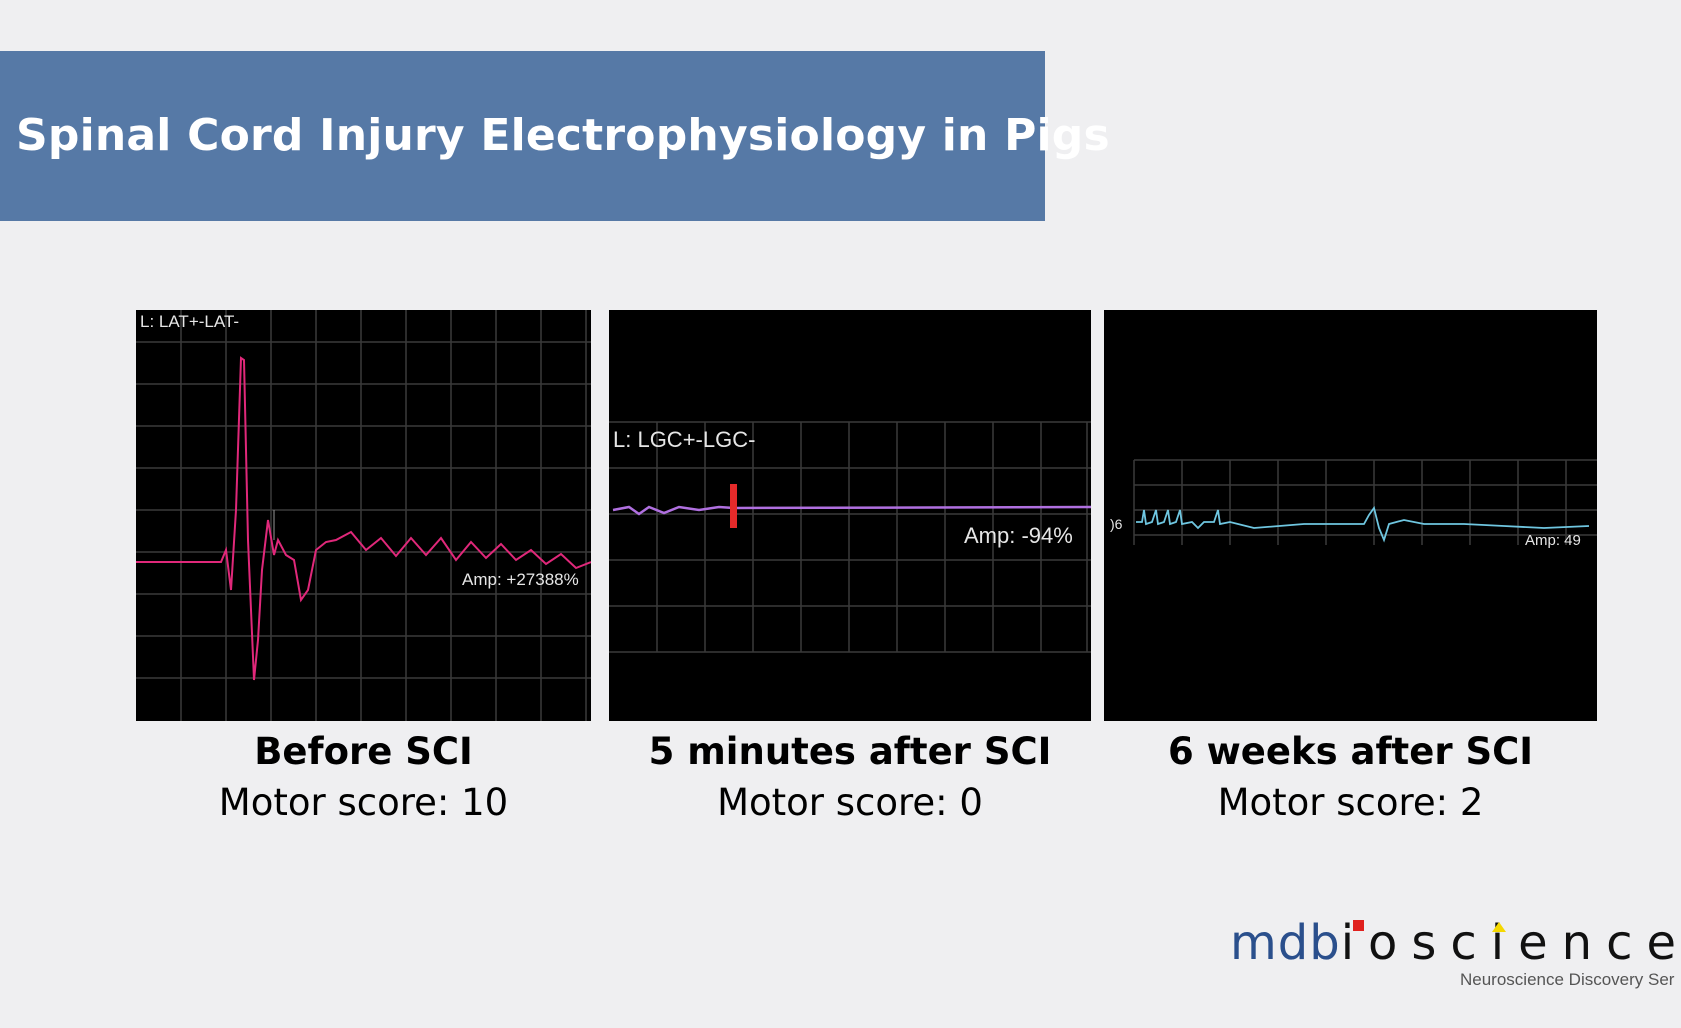 This screenshot has width=1681, height=1028. Describe the element at coordinates (189, 321) in the screenshot. I see `trace-label: L: LAT+-LAT-` at that location.